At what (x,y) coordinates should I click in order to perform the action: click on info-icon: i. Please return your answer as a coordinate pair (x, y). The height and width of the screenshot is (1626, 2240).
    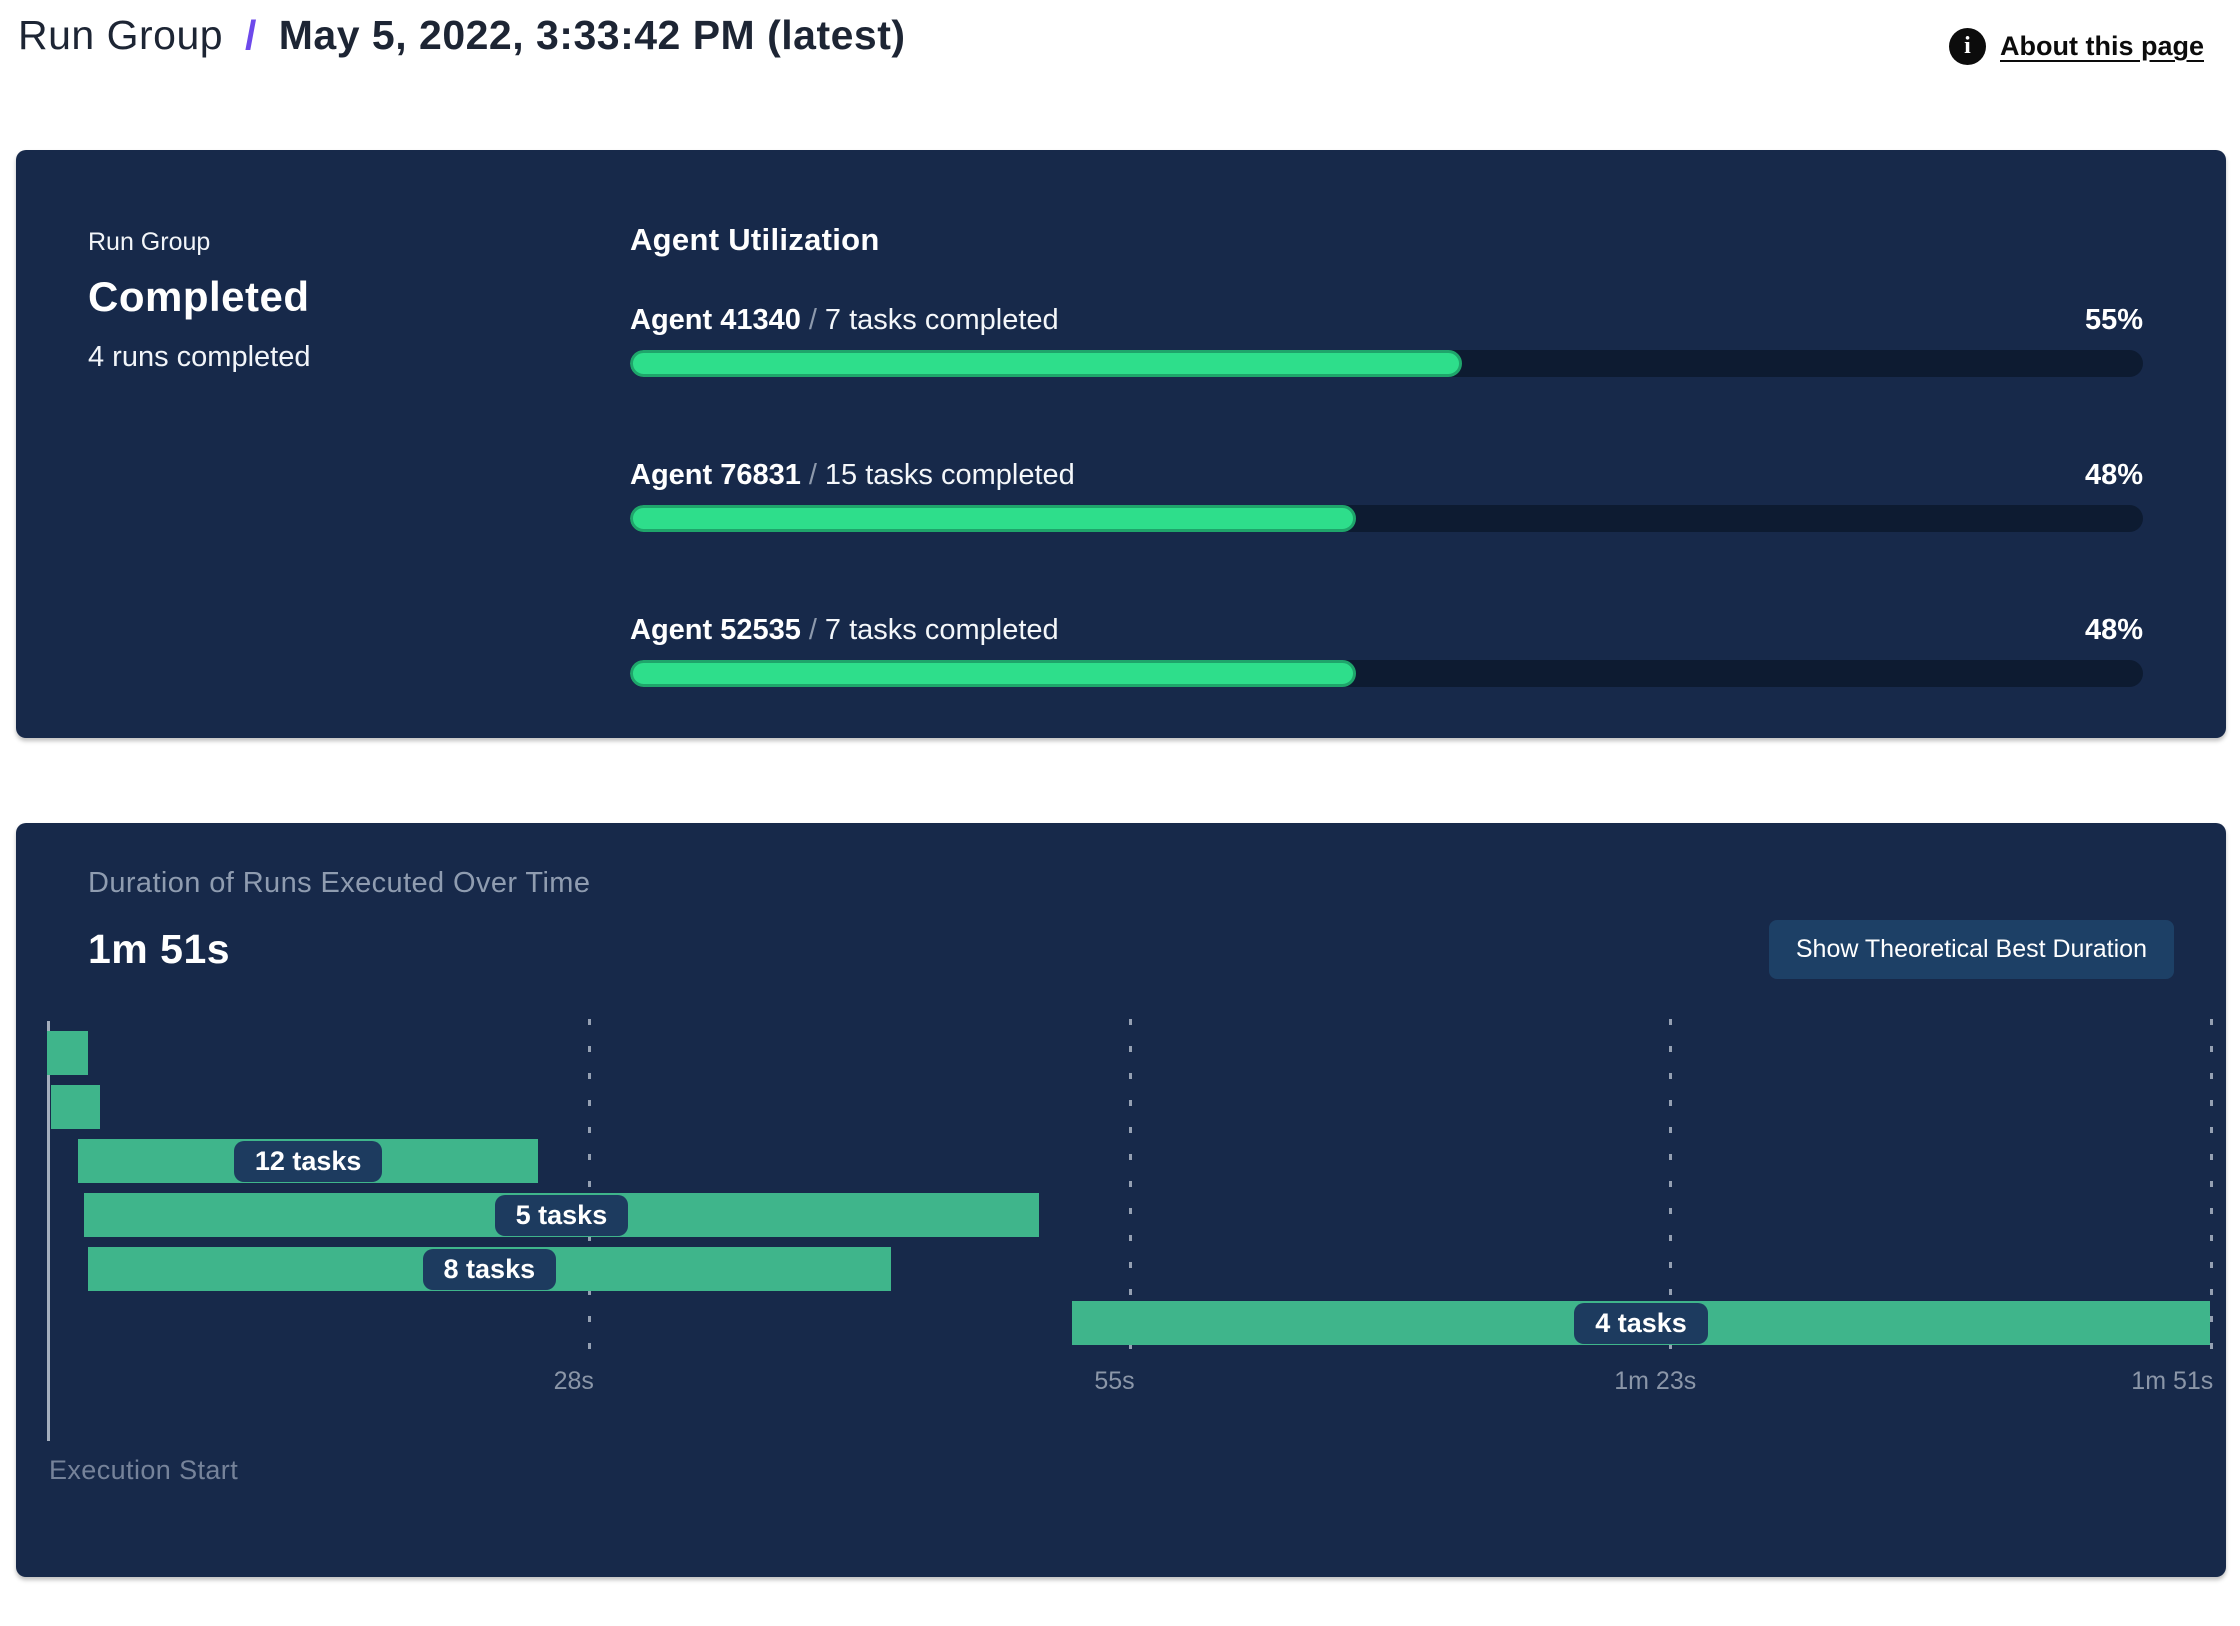
    Looking at the image, I should click on (1967, 46).